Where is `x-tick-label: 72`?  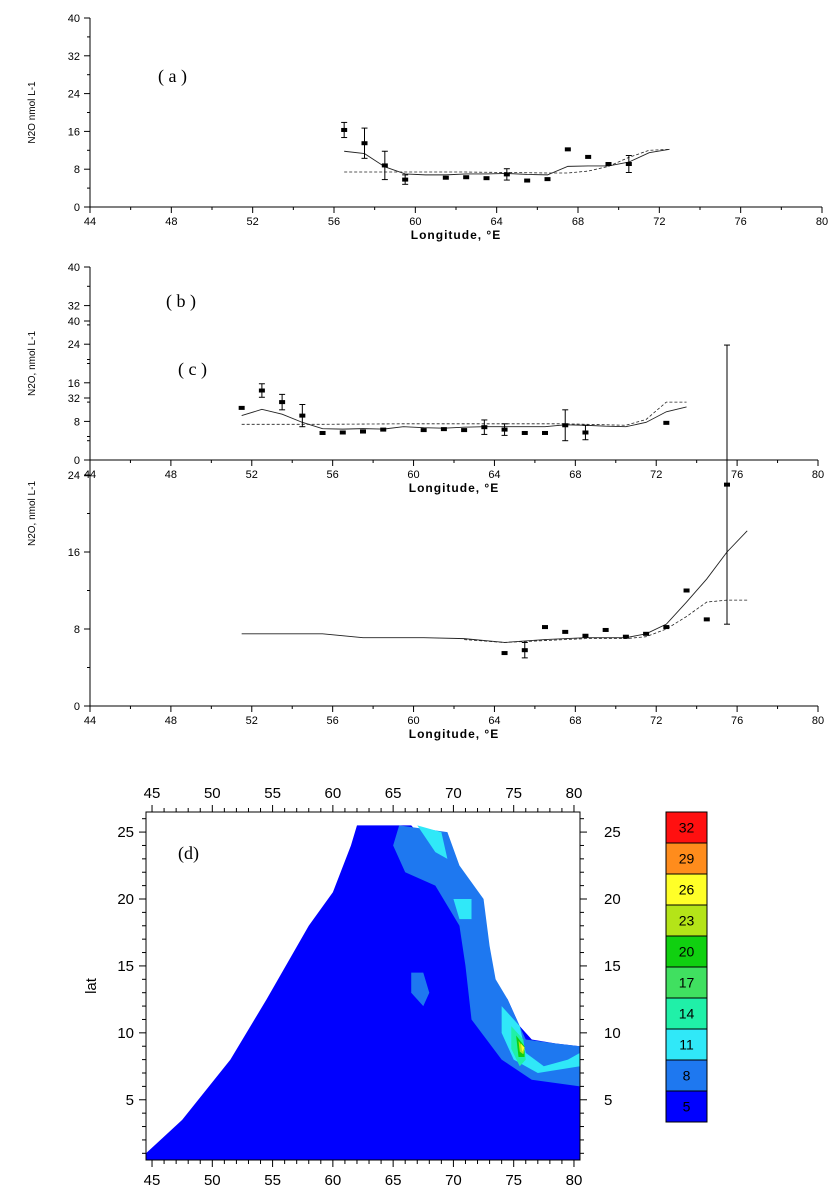 x-tick-label: 72 is located at coordinates (656, 721).